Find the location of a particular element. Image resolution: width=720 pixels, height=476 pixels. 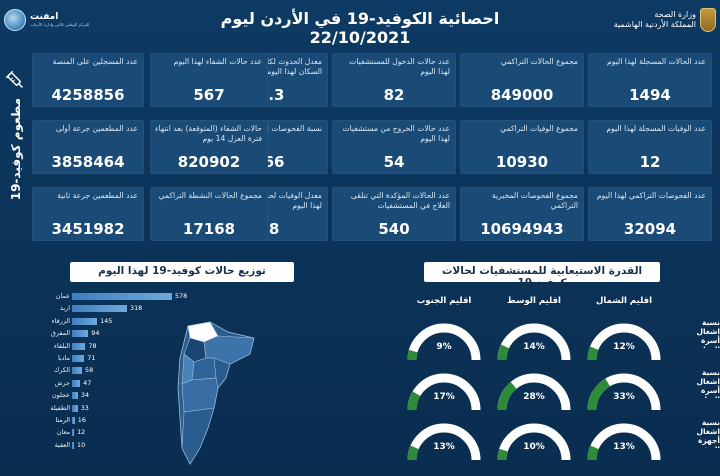

capacity-gauge: 13% is located at coordinates (624, 441).